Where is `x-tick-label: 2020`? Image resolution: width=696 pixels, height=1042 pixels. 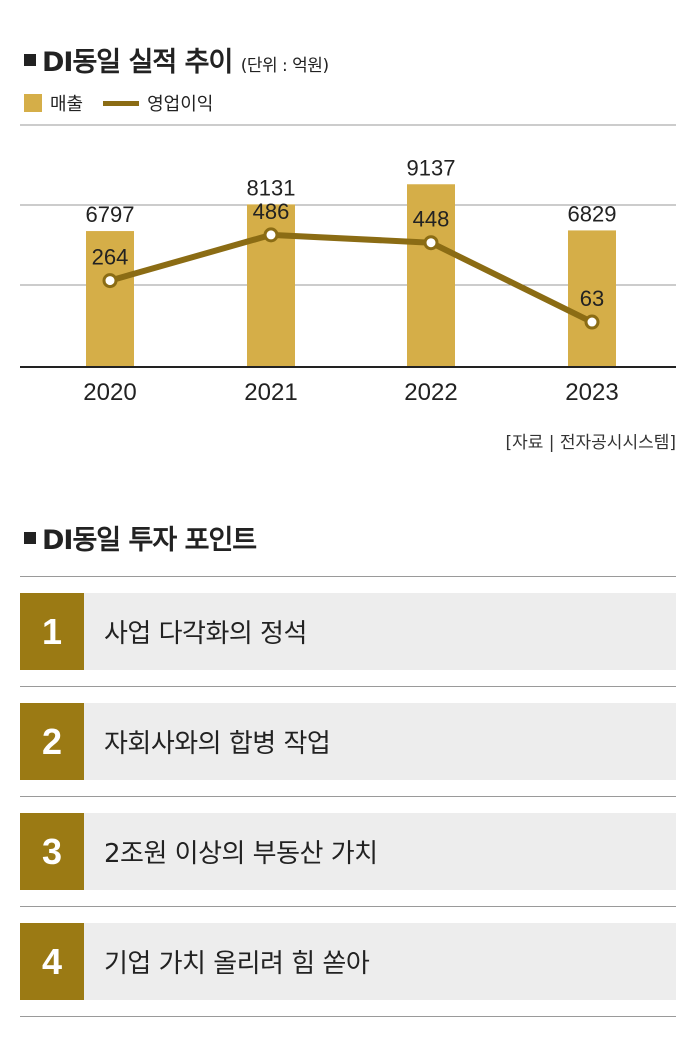 x-tick-label: 2020 is located at coordinates (109, 392).